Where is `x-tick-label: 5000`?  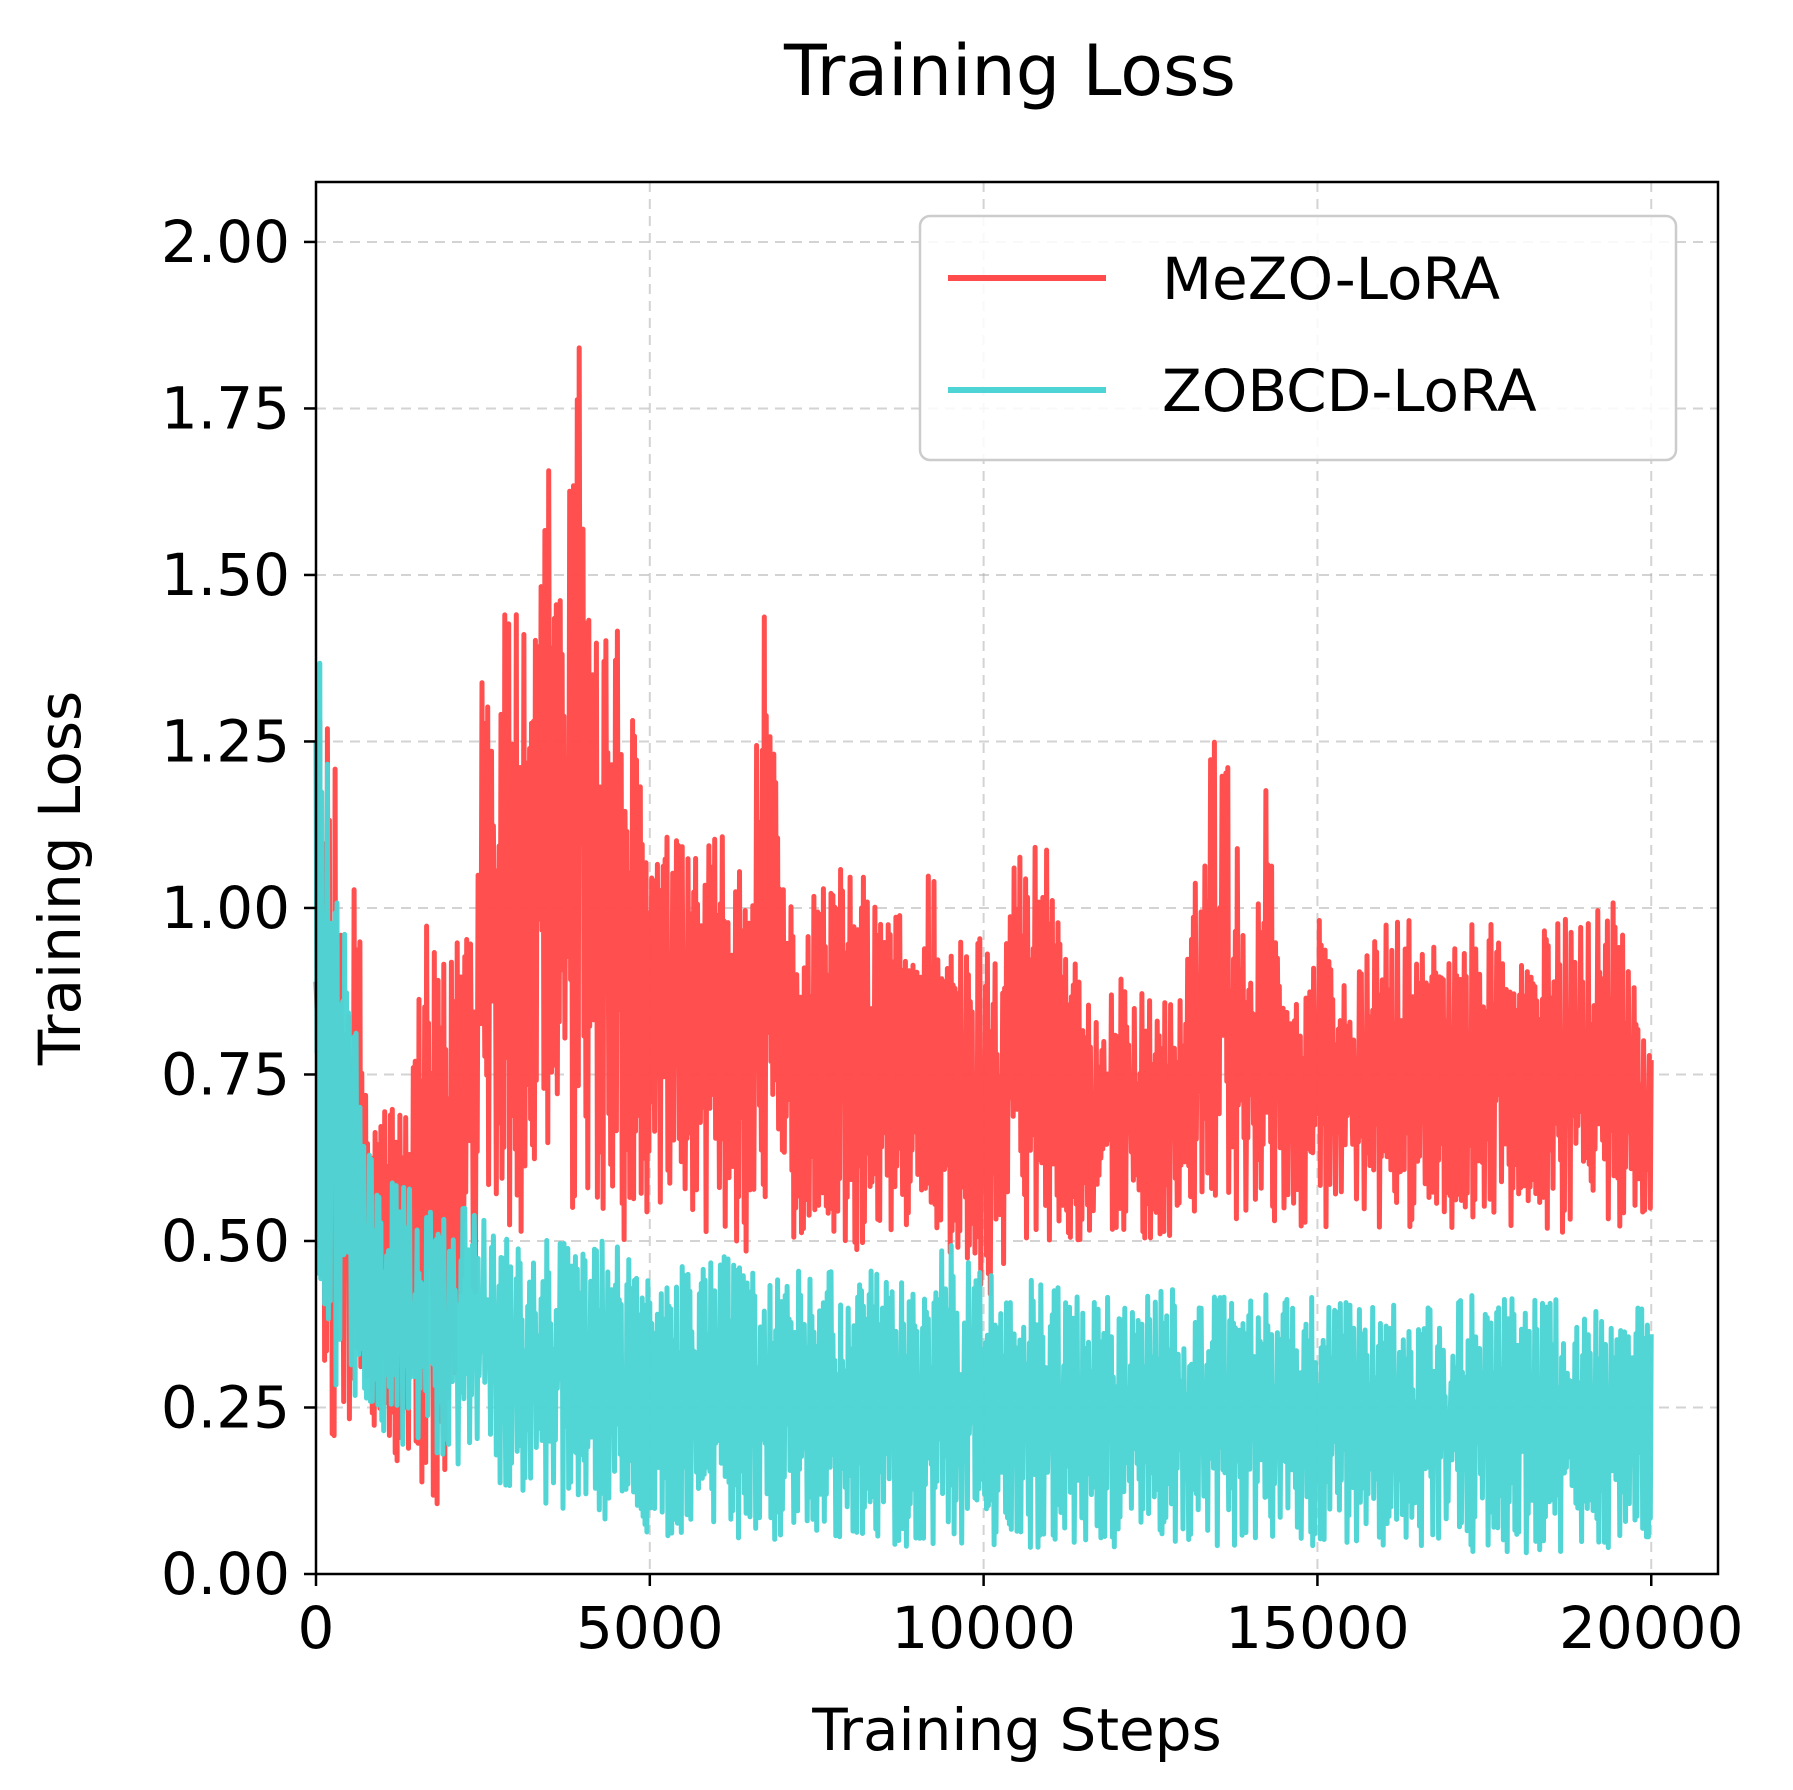
x-tick-label: 5000 is located at coordinates (650, 1628).